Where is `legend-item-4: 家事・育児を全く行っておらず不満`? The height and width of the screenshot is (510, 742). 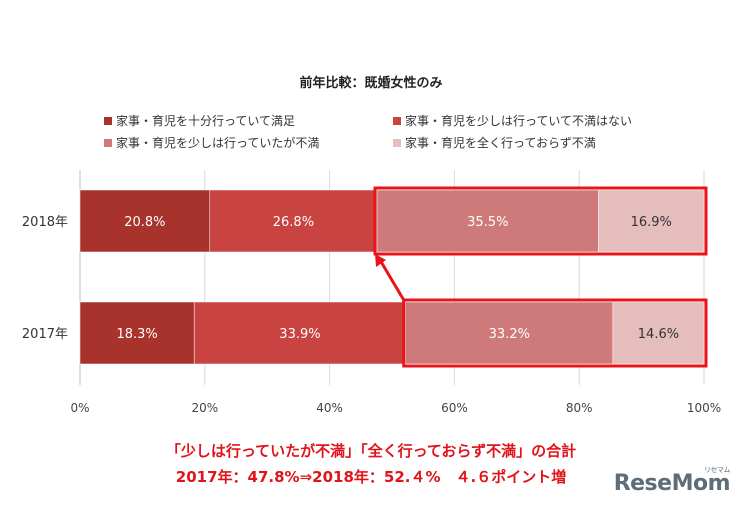 legend-item-4: 家事・育児を全く行っておらず不満 is located at coordinates (494, 142).